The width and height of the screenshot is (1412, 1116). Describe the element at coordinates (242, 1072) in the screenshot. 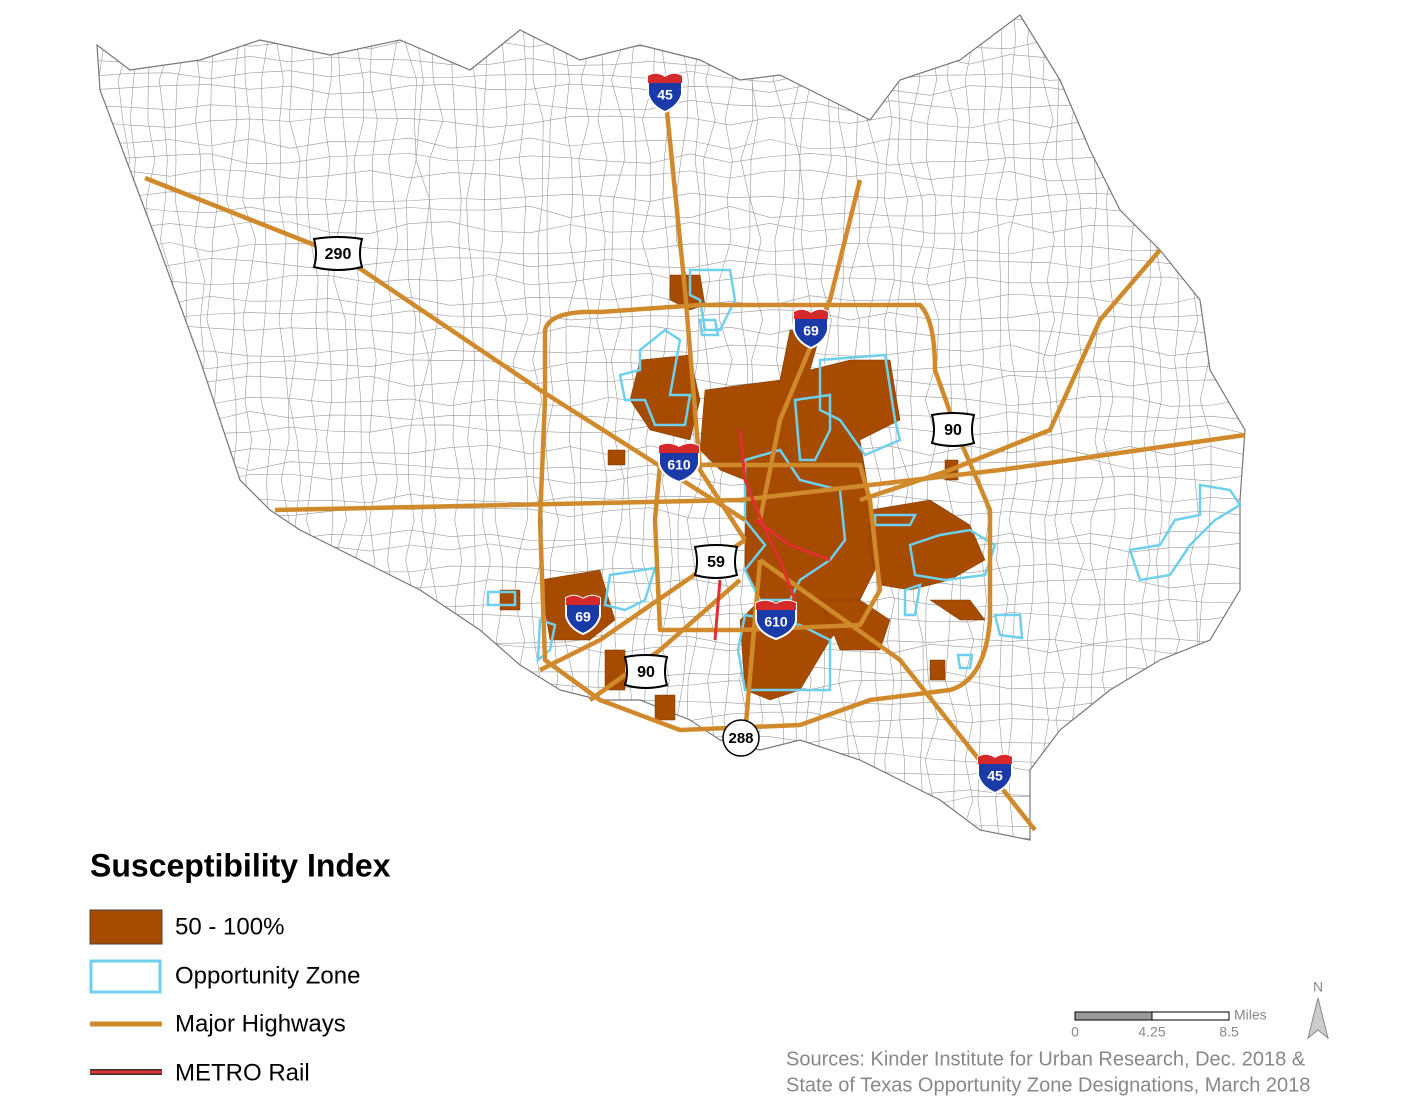

I see `legend-label: METRO Rail` at that location.